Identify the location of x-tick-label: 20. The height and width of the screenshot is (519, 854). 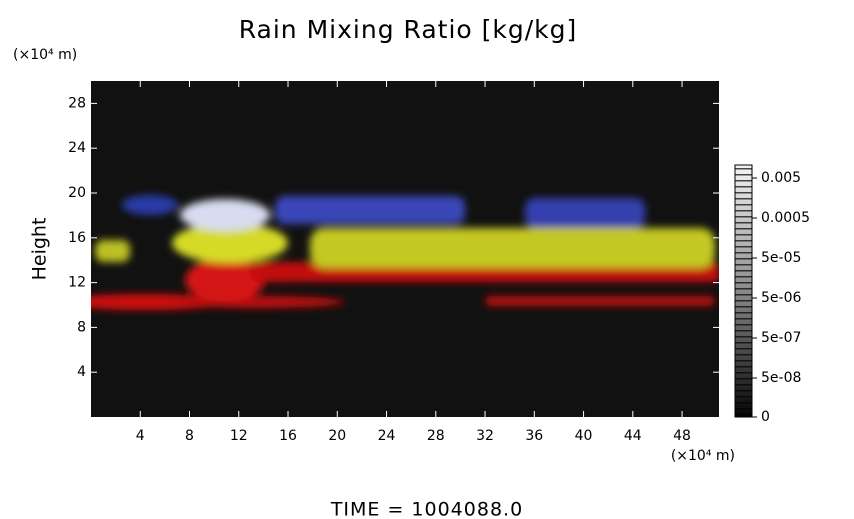
(337, 436).